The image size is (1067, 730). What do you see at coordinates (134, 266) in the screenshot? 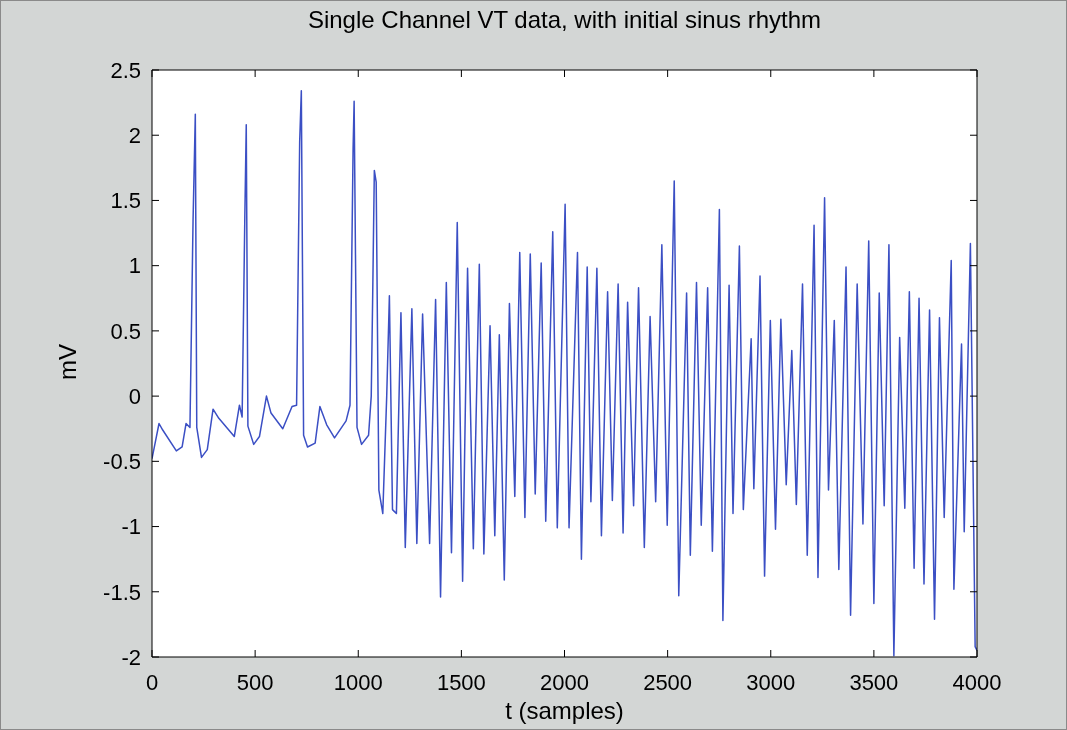
I see `y-tick-label: 1` at bounding box center [134, 266].